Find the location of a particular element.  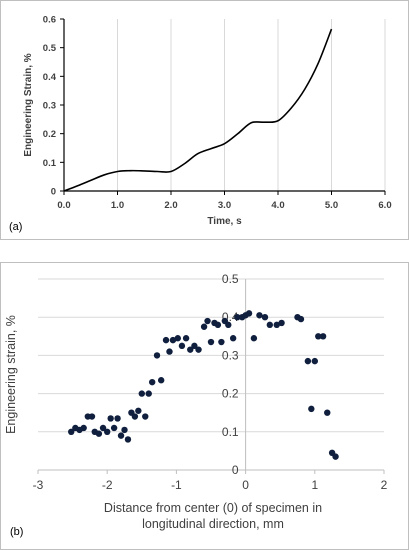

y-axis-label: Engineering Strain, % is located at coordinates (28, 104).